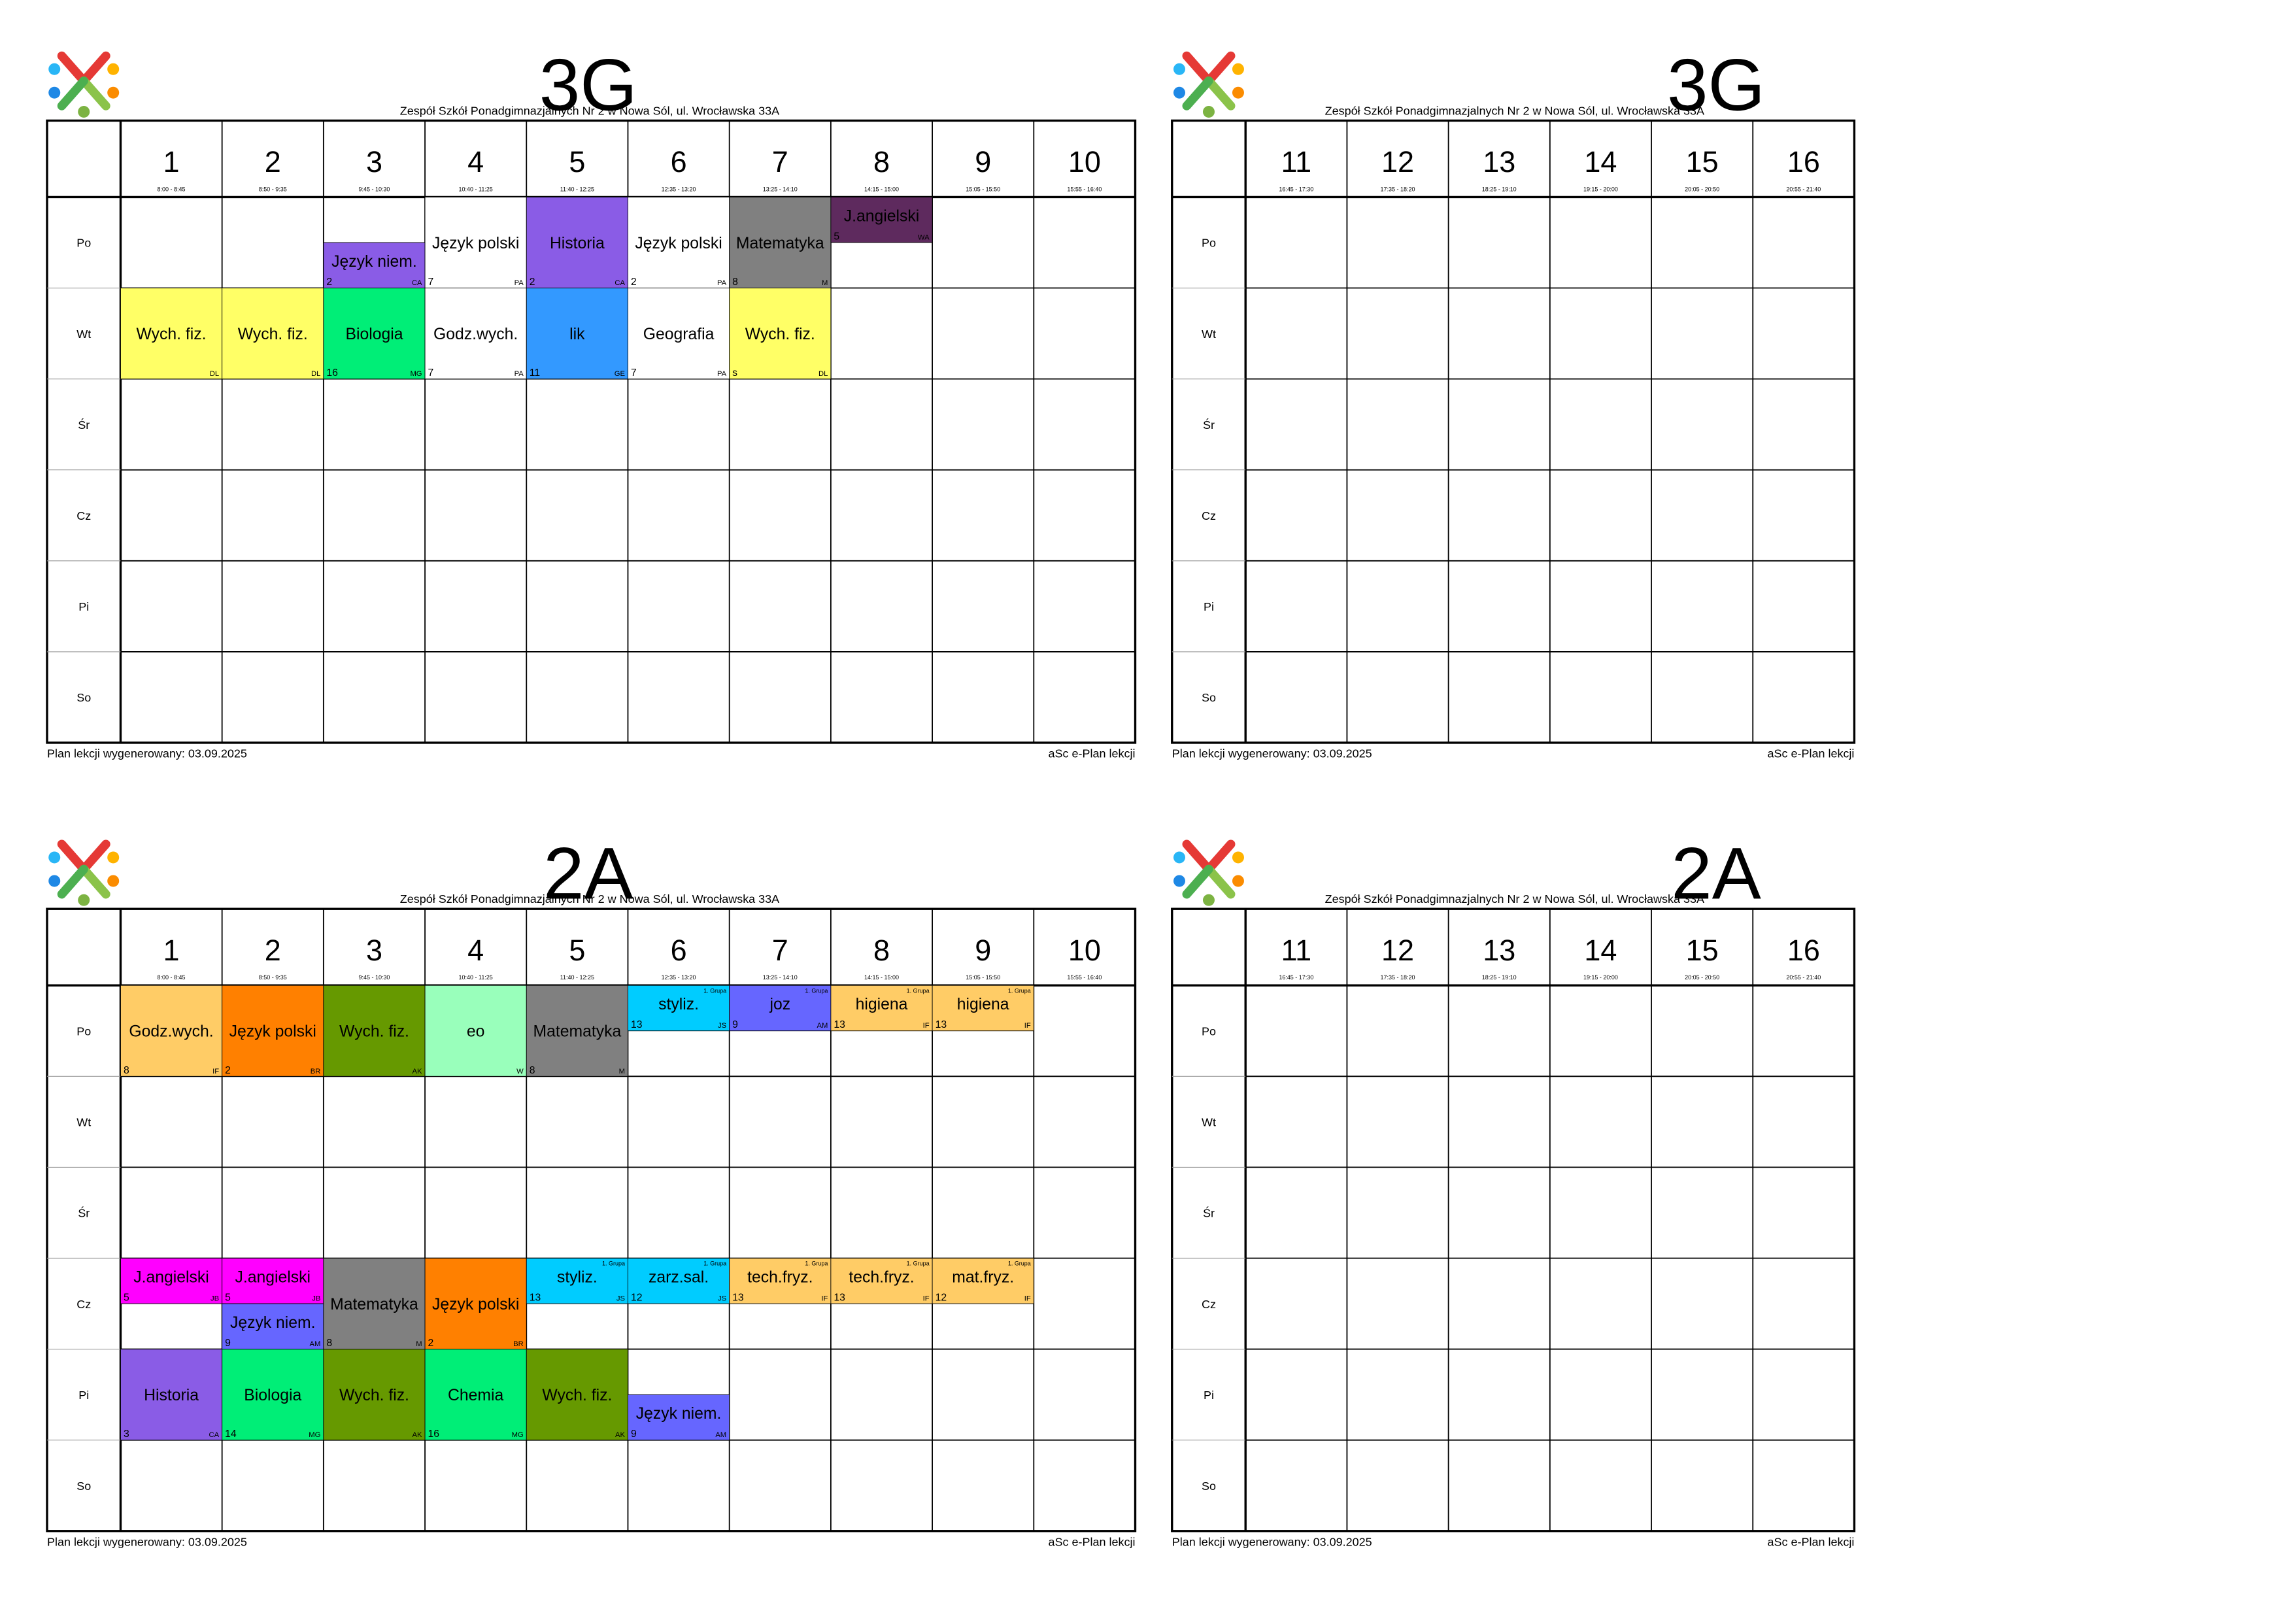  What do you see at coordinates (1804, 189) in the screenshot?
I see `period-time: 20:55 - 21:40` at bounding box center [1804, 189].